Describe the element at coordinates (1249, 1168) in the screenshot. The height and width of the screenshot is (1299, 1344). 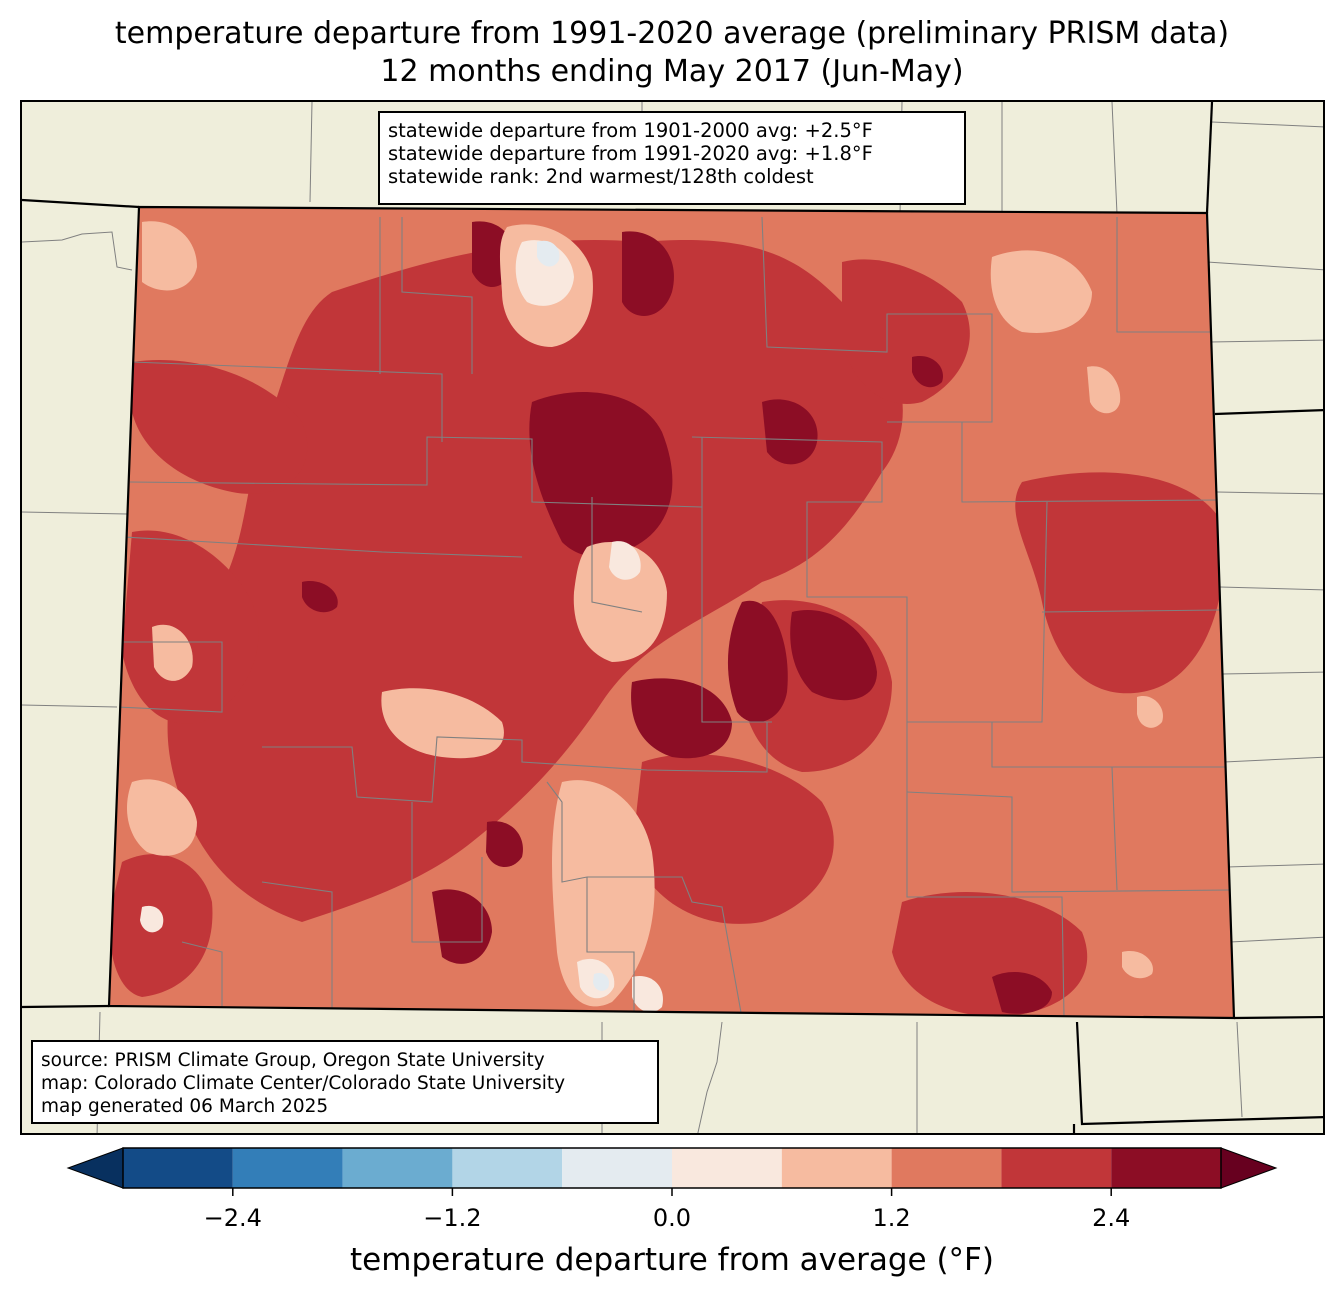
I see `colorbar-extend-over` at that location.